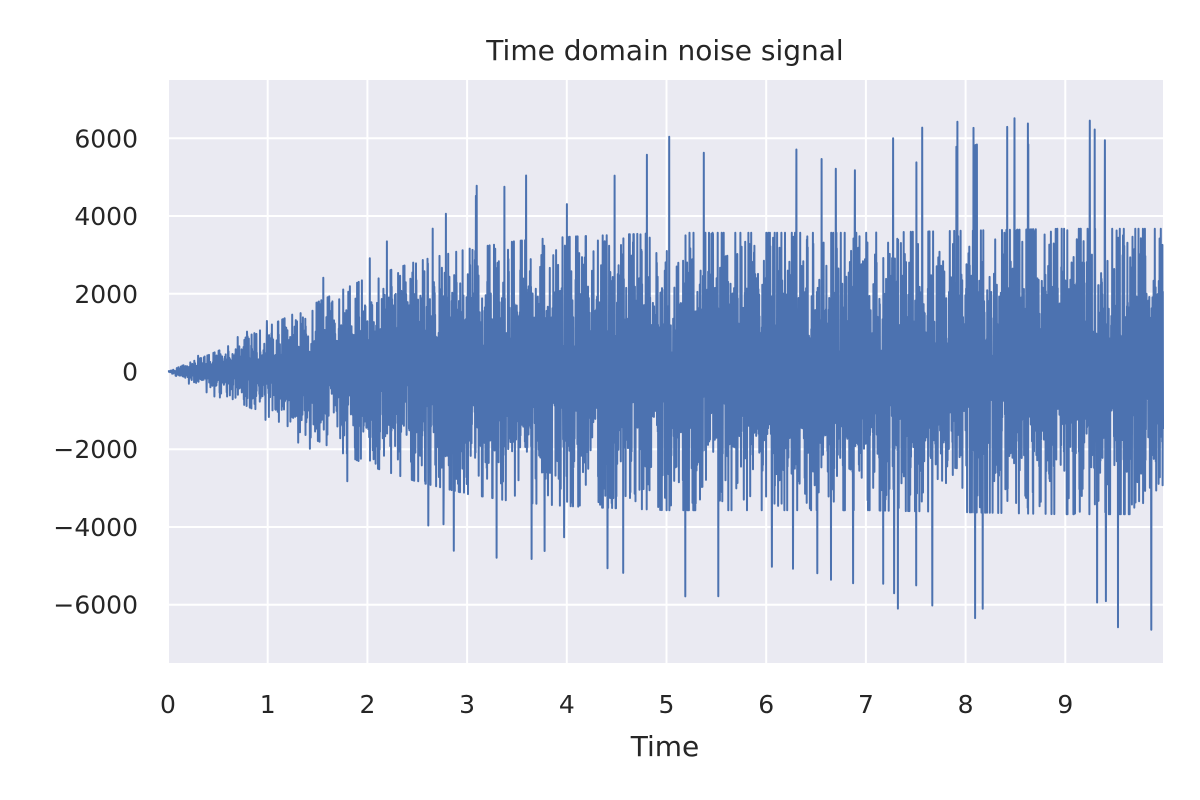 This screenshot has width=1200, height=800. What do you see at coordinates (616, 704) in the screenshot?
I see `x-axis-ticks: 0 1 2 3 4 5 6 7 8 9` at bounding box center [616, 704].